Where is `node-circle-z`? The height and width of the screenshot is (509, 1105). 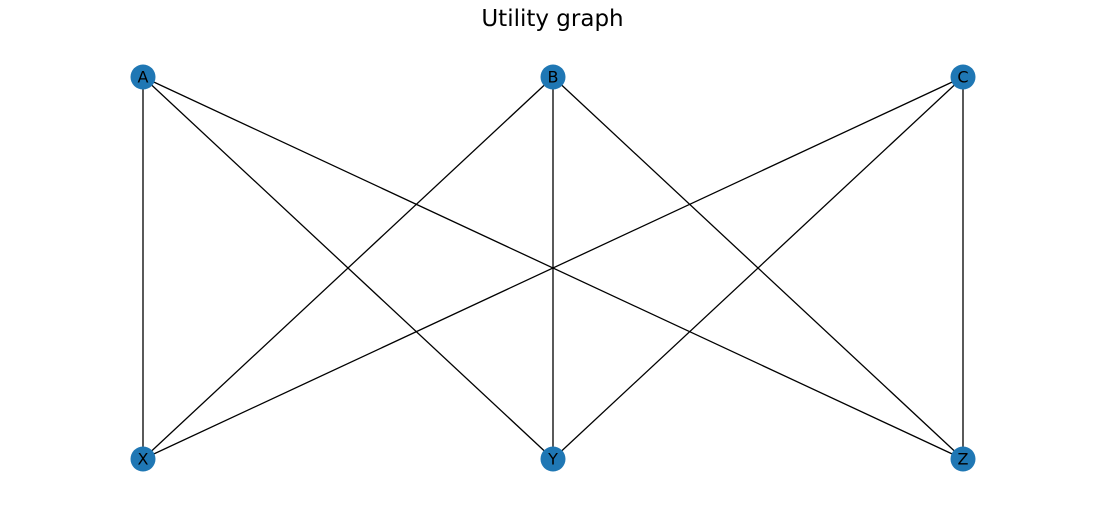 node-circle-z is located at coordinates (963, 459).